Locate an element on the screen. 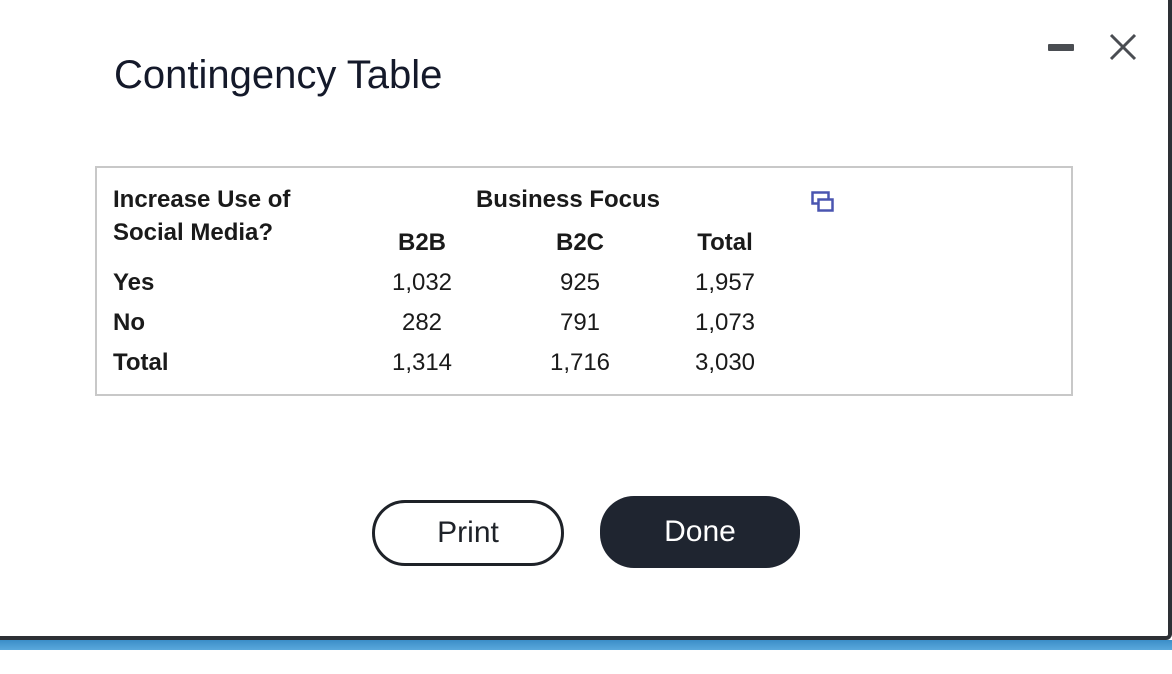 Image resolution: width=1172 pixels, height=674 pixels. column-group-header: Business Focus is located at coordinates (568, 199).